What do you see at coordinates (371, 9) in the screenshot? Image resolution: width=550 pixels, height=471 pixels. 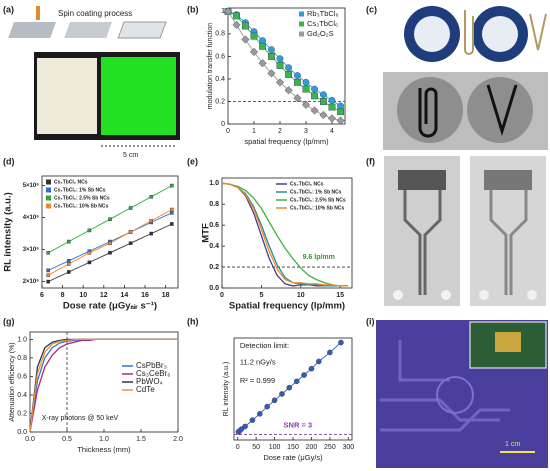 I see `panel-label: (c)` at bounding box center [371, 9].